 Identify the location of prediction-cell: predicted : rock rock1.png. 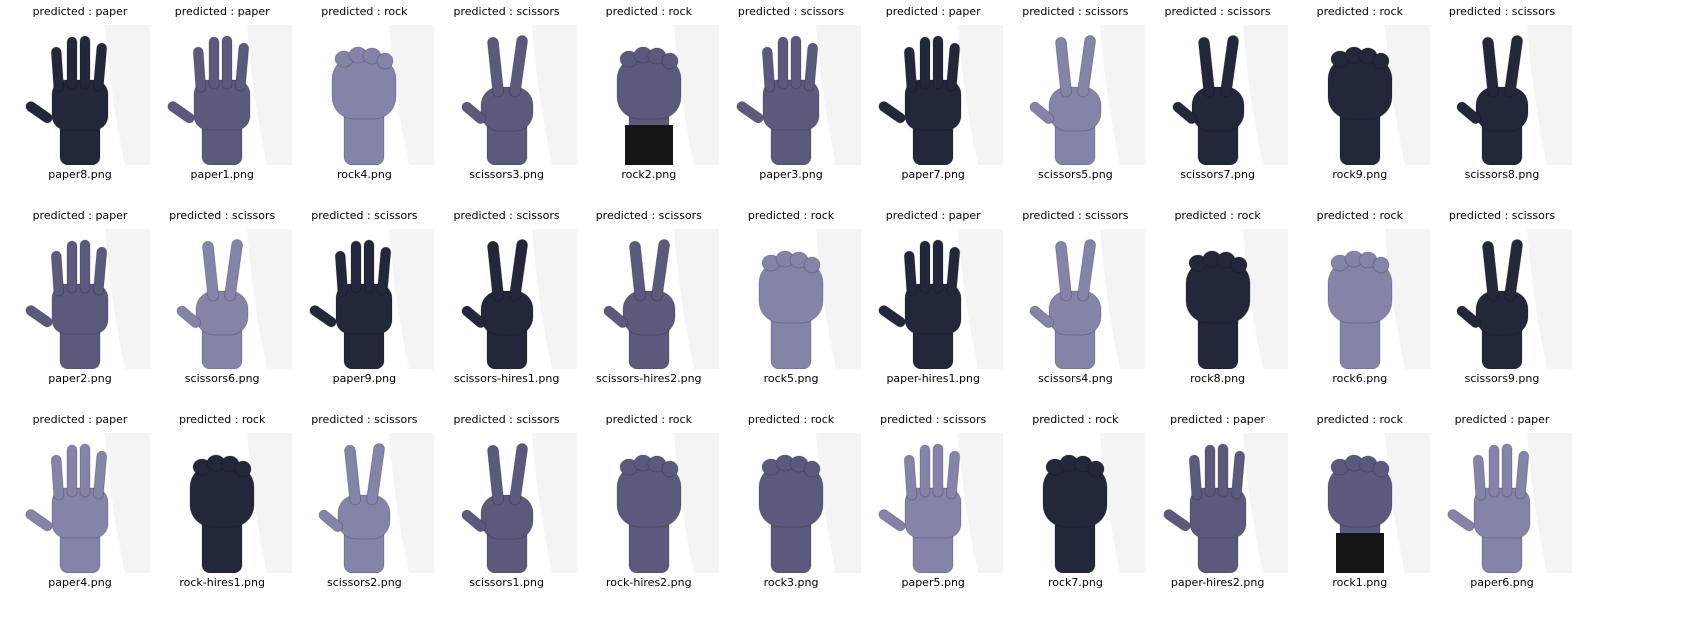
(1359, 502).